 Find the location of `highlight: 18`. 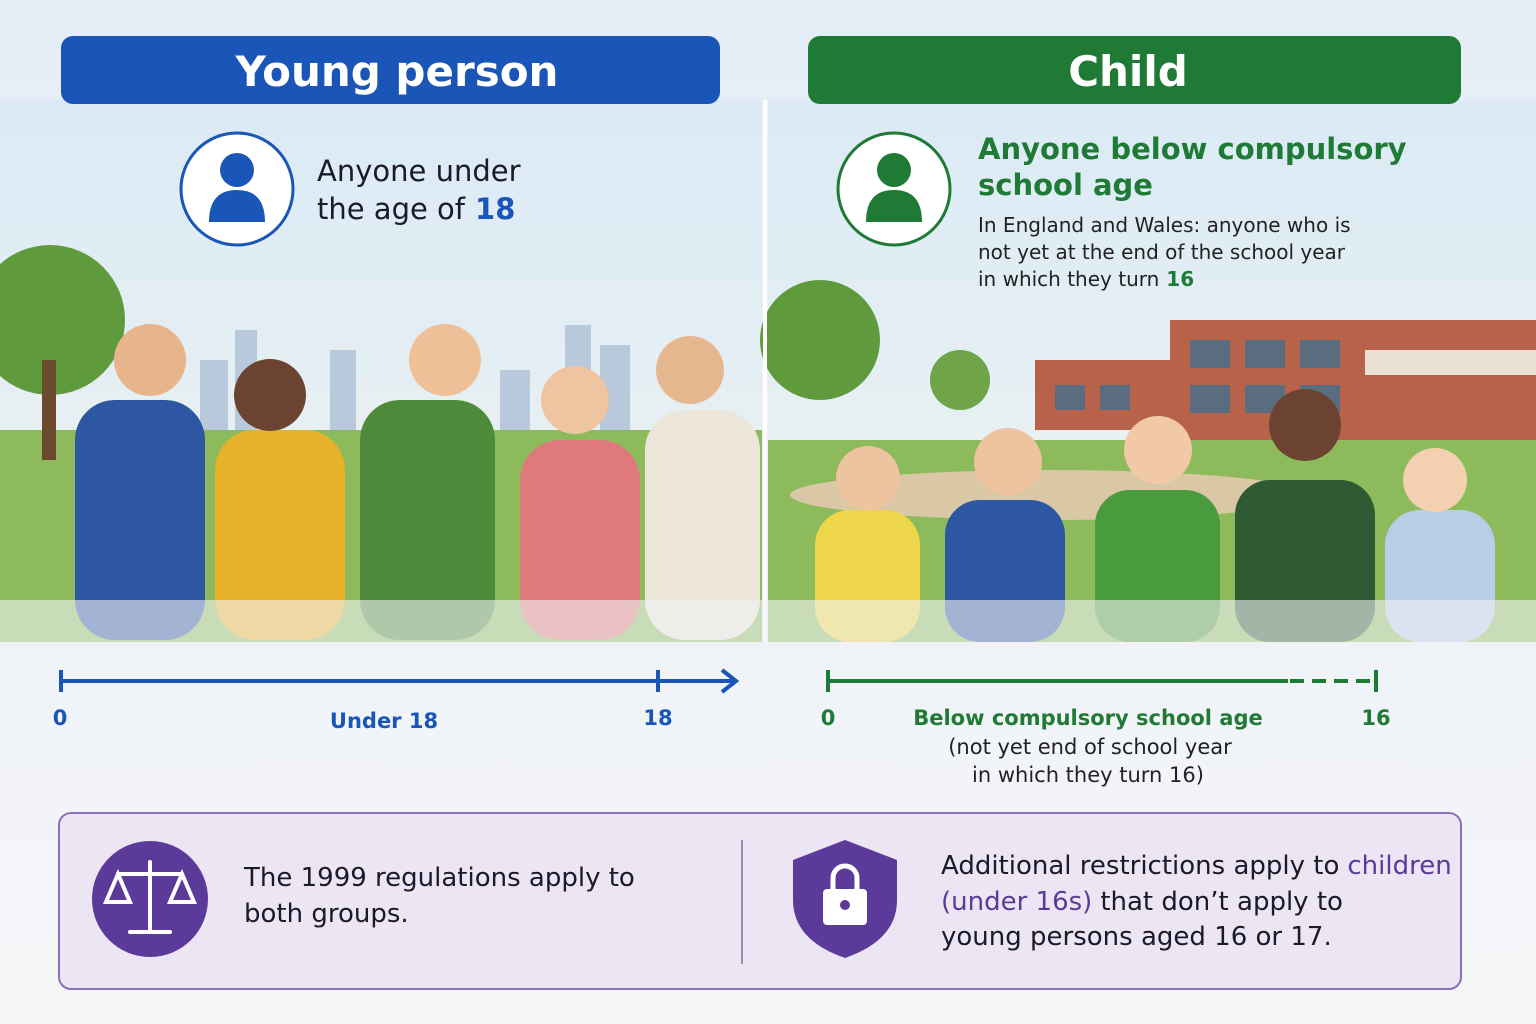

highlight: 18 is located at coordinates (495, 209).